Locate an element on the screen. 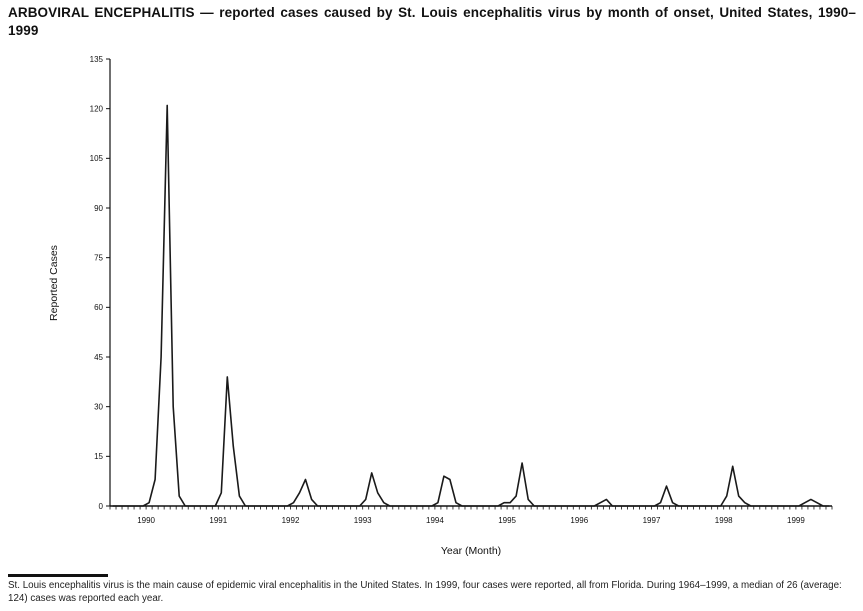 The height and width of the screenshot is (611, 863). footnote-rule is located at coordinates (58, 575).